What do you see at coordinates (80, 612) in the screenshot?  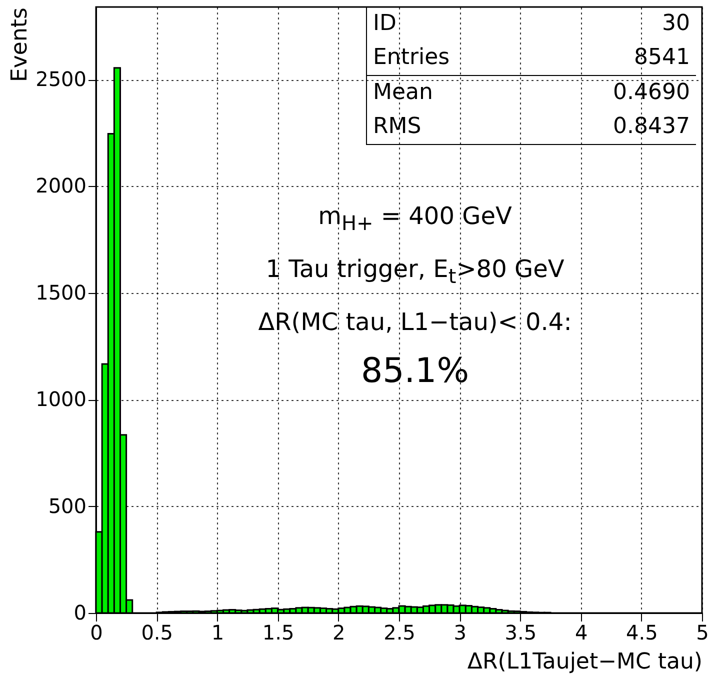 I see `y-tick-label: 0` at bounding box center [80, 612].